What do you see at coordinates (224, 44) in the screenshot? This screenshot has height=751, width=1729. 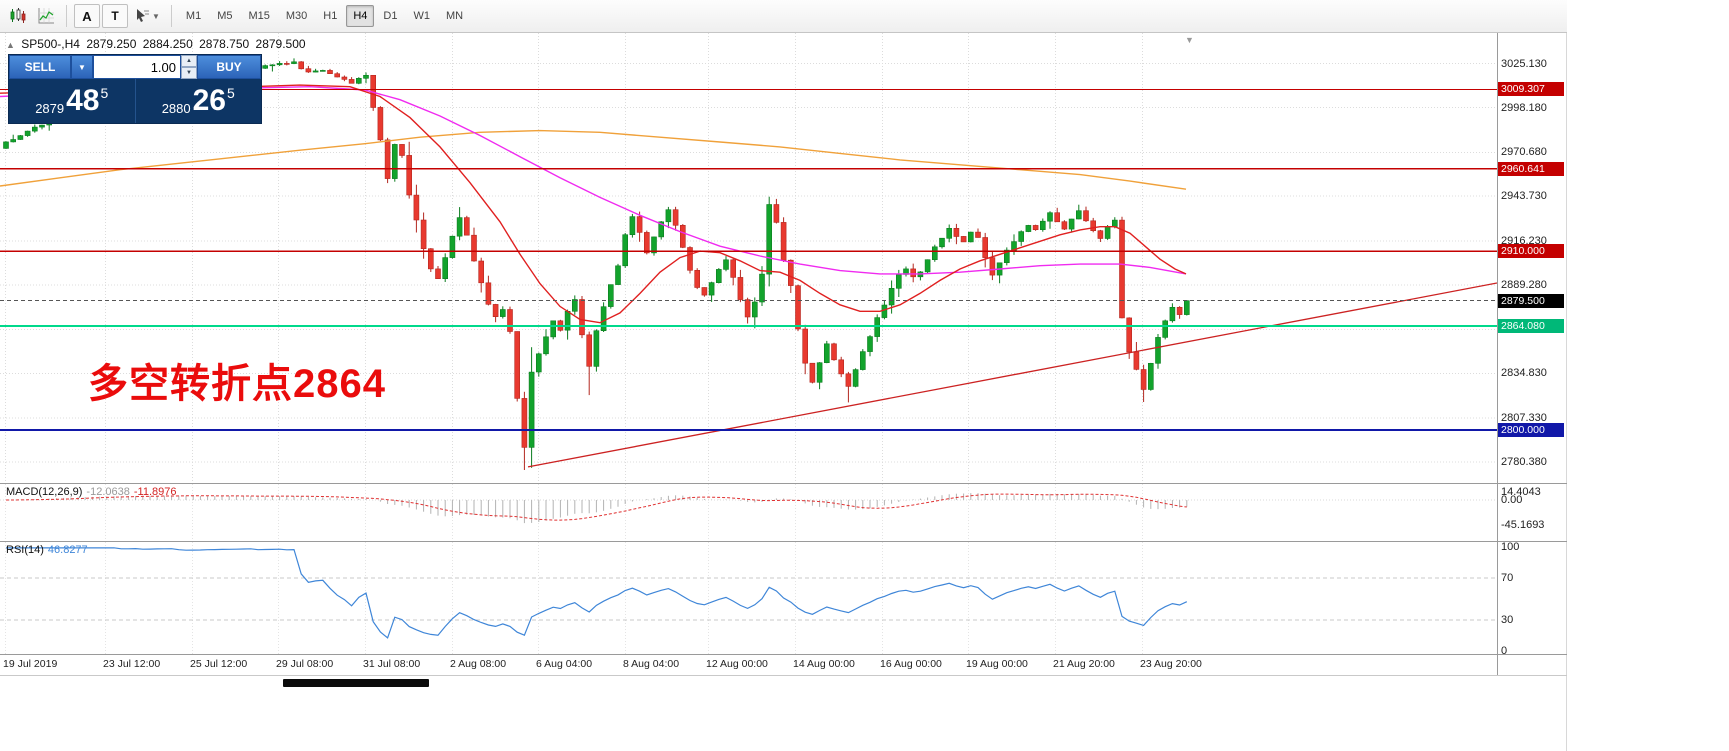 I see `ohlc-low: 2878.750` at bounding box center [224, 44].